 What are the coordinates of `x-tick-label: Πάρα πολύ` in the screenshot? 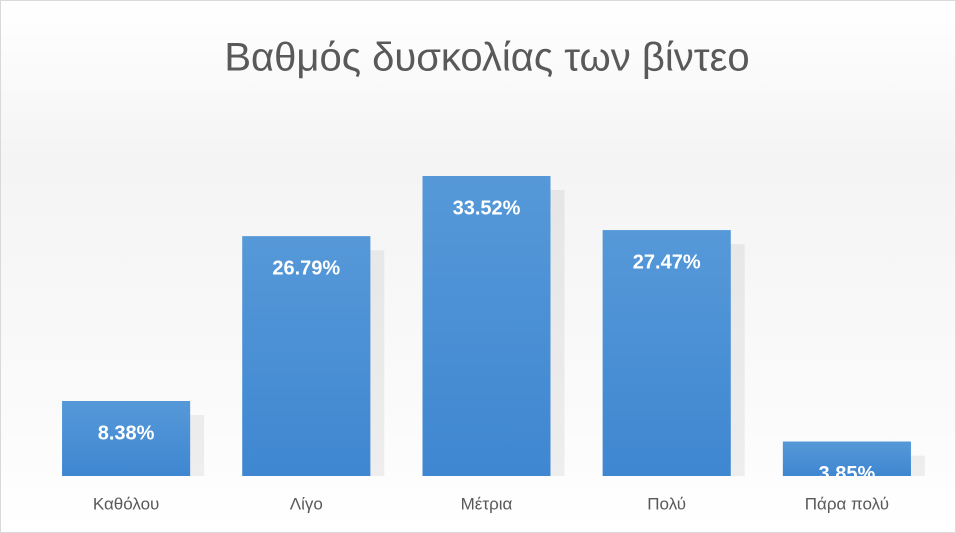 It's located at (847, 503).